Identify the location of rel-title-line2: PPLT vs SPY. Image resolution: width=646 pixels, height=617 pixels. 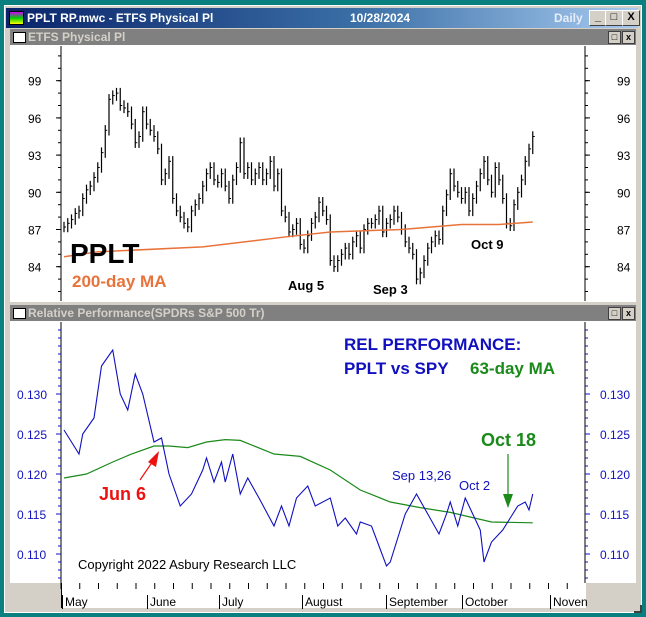
(396, 368).